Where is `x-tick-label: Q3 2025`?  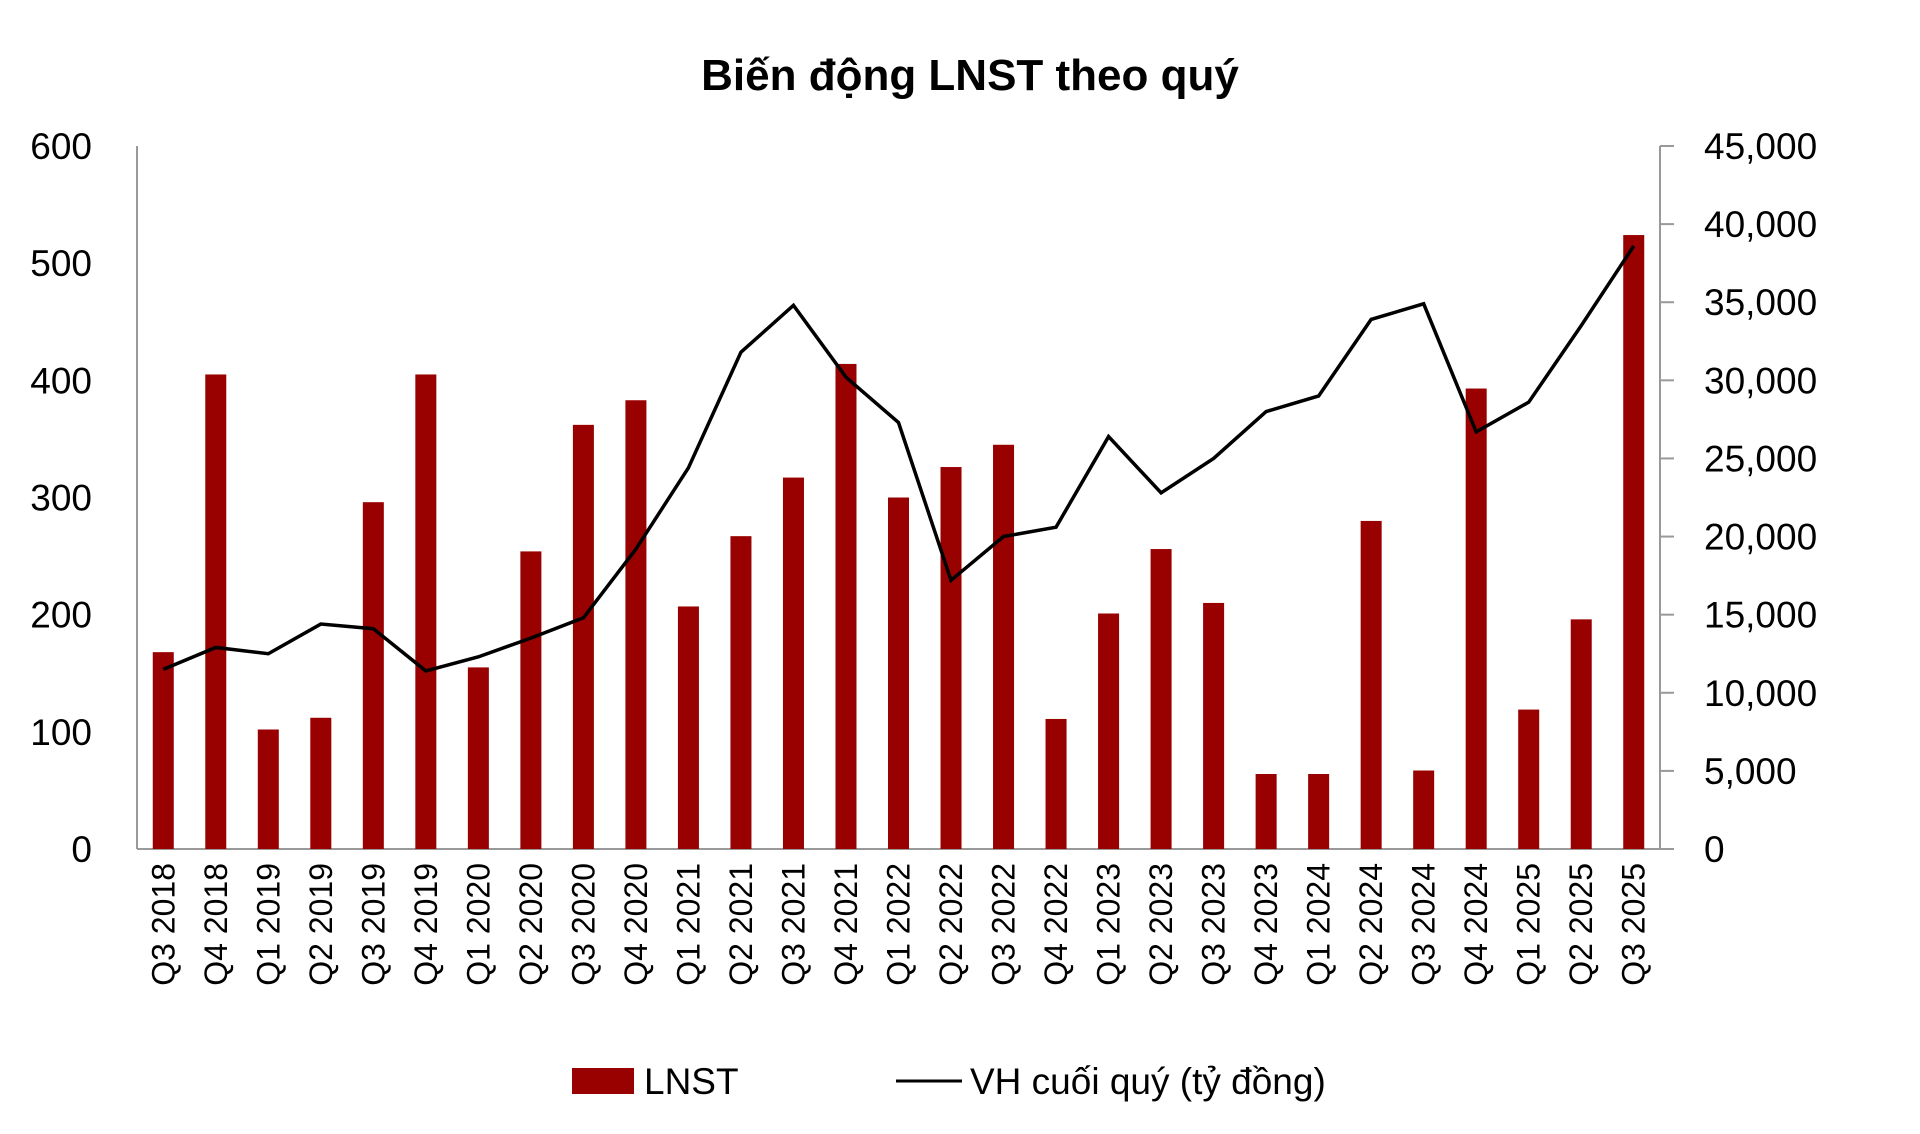 x-tick-label: Q3 2025 is located at coordinates (1634, 924).